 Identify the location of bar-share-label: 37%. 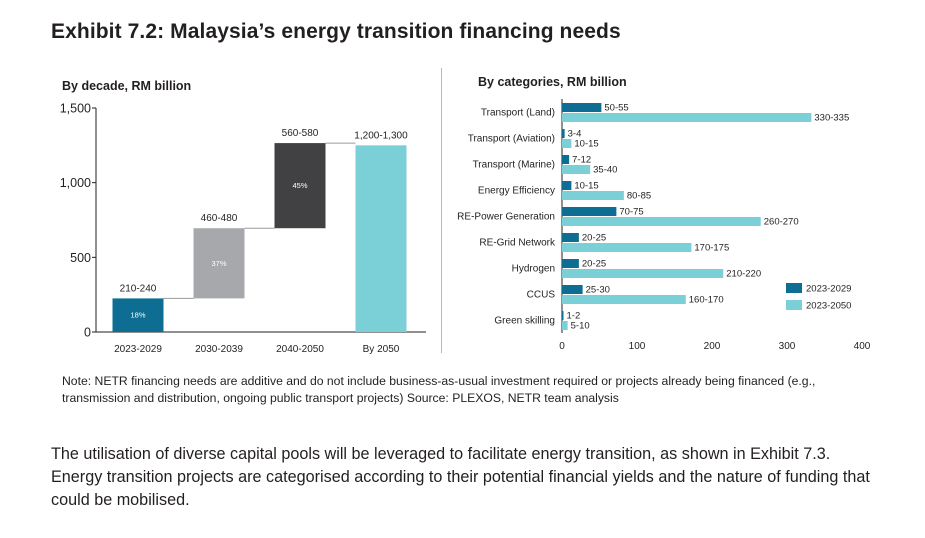
(218, 263).